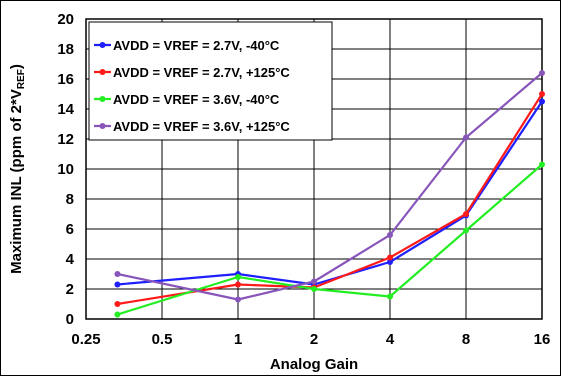  What do you see at coordinates (65, 79) in the screenshot?
I see `y-tick-label: 16` at bounding box center [65, 79].